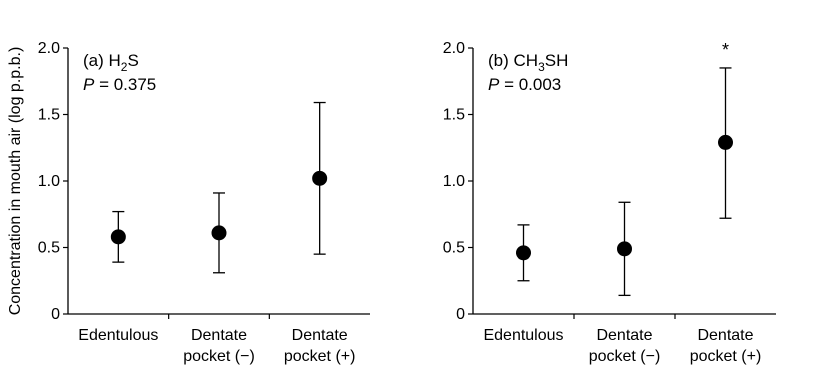 Image resolution: width=836 pixels, height=375 pixels. I want to click on p-value-label: P = 0.003, so click(524, 84).